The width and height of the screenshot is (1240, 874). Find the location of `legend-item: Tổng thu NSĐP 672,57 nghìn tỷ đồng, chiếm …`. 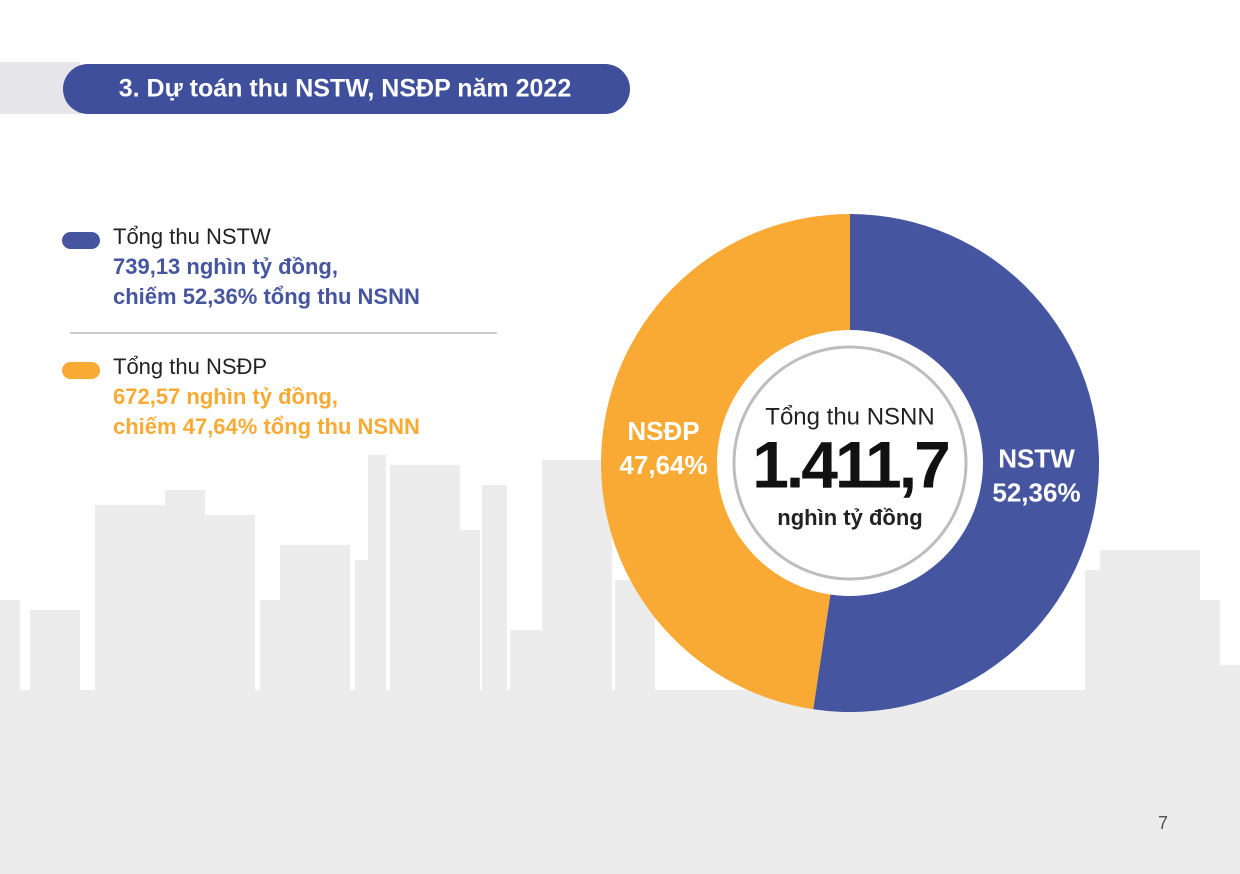

legend-item: Tổng thu NSĐP 672,57 nghìn tỷ đồng, chiếm … is located at coordinates (266, 397).